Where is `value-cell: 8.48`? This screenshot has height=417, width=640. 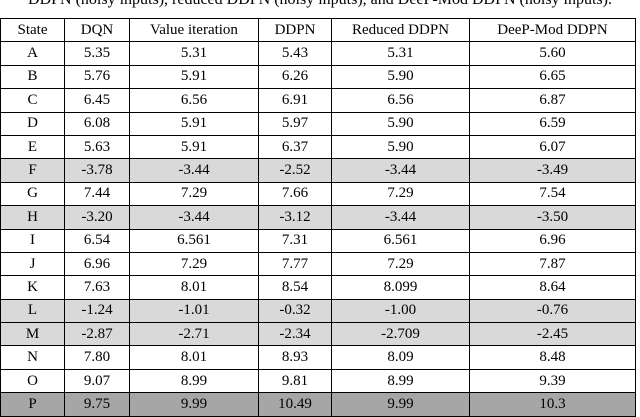 value-cell: 8.48 is located at coordinates (552, 357).